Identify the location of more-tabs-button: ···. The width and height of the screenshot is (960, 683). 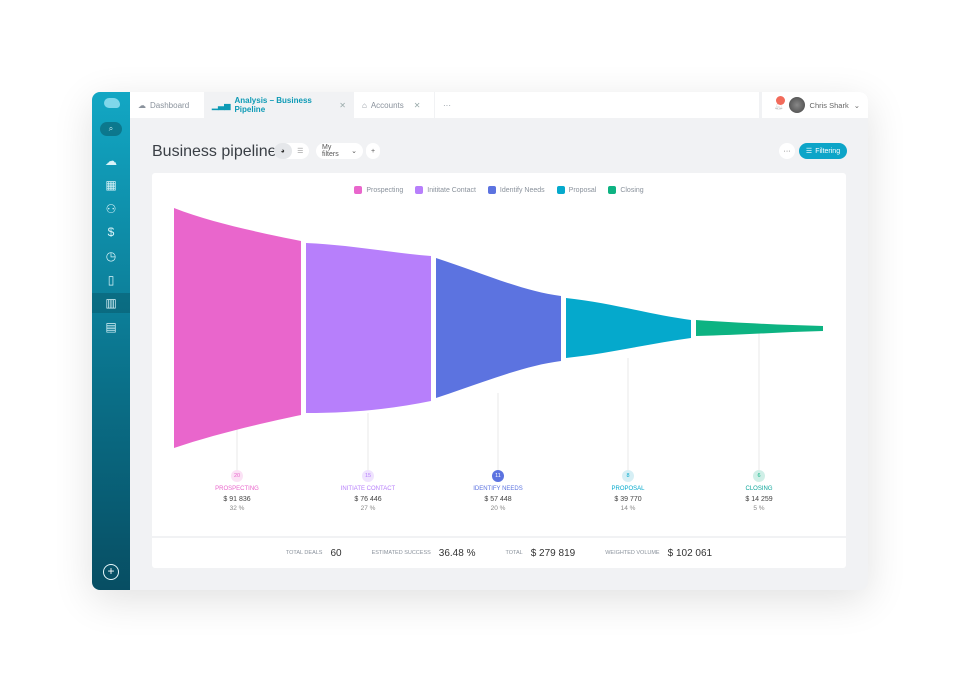
(597, 105).